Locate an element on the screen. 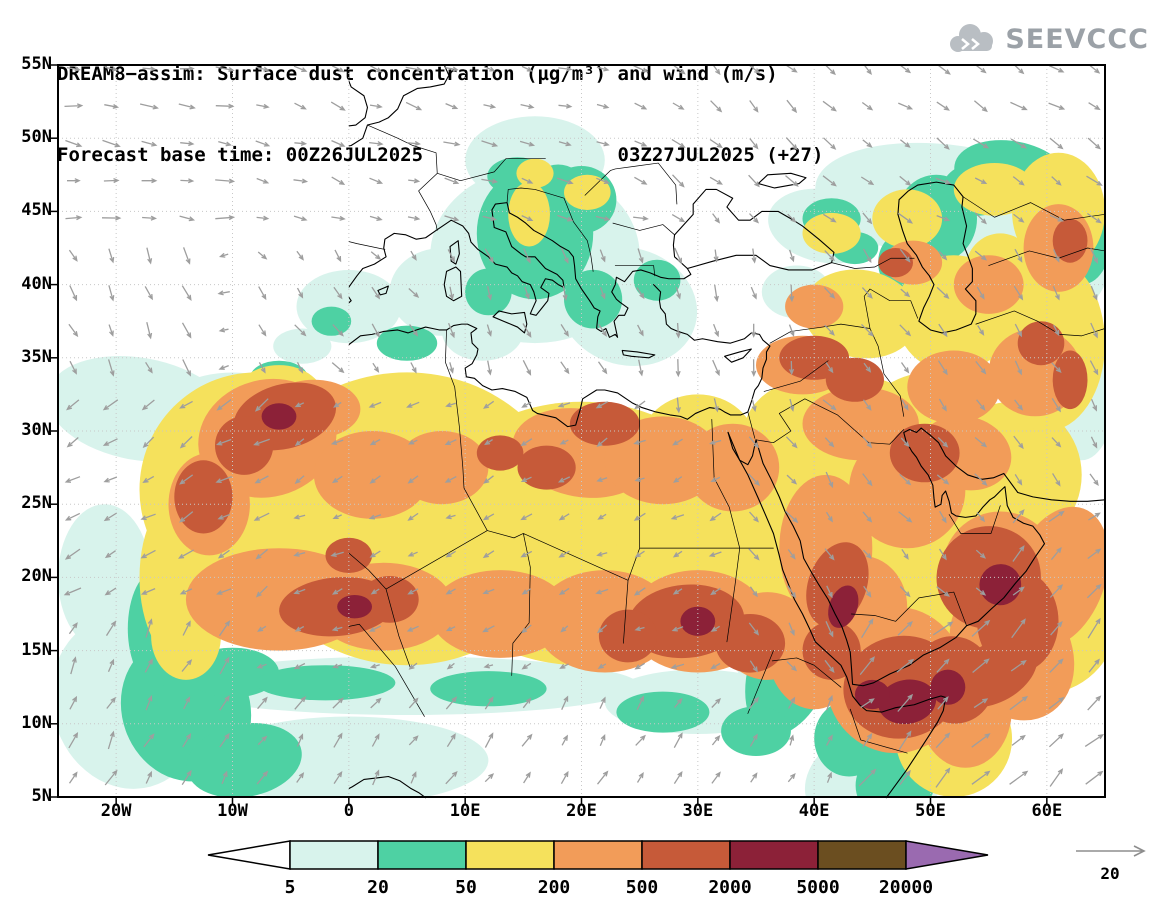  coastline-gulf-of-guinea is located at coordinates (366, 787).